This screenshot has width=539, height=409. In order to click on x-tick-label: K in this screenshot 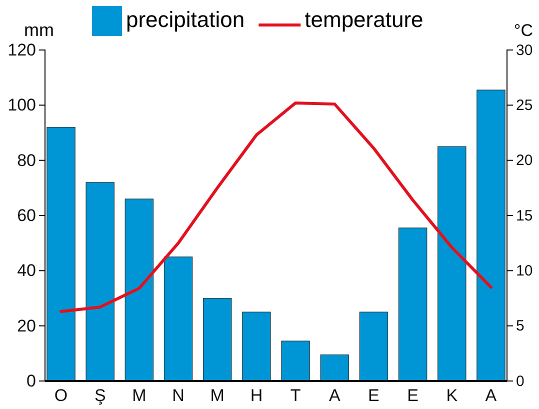, I will do `click(452, 396)`.